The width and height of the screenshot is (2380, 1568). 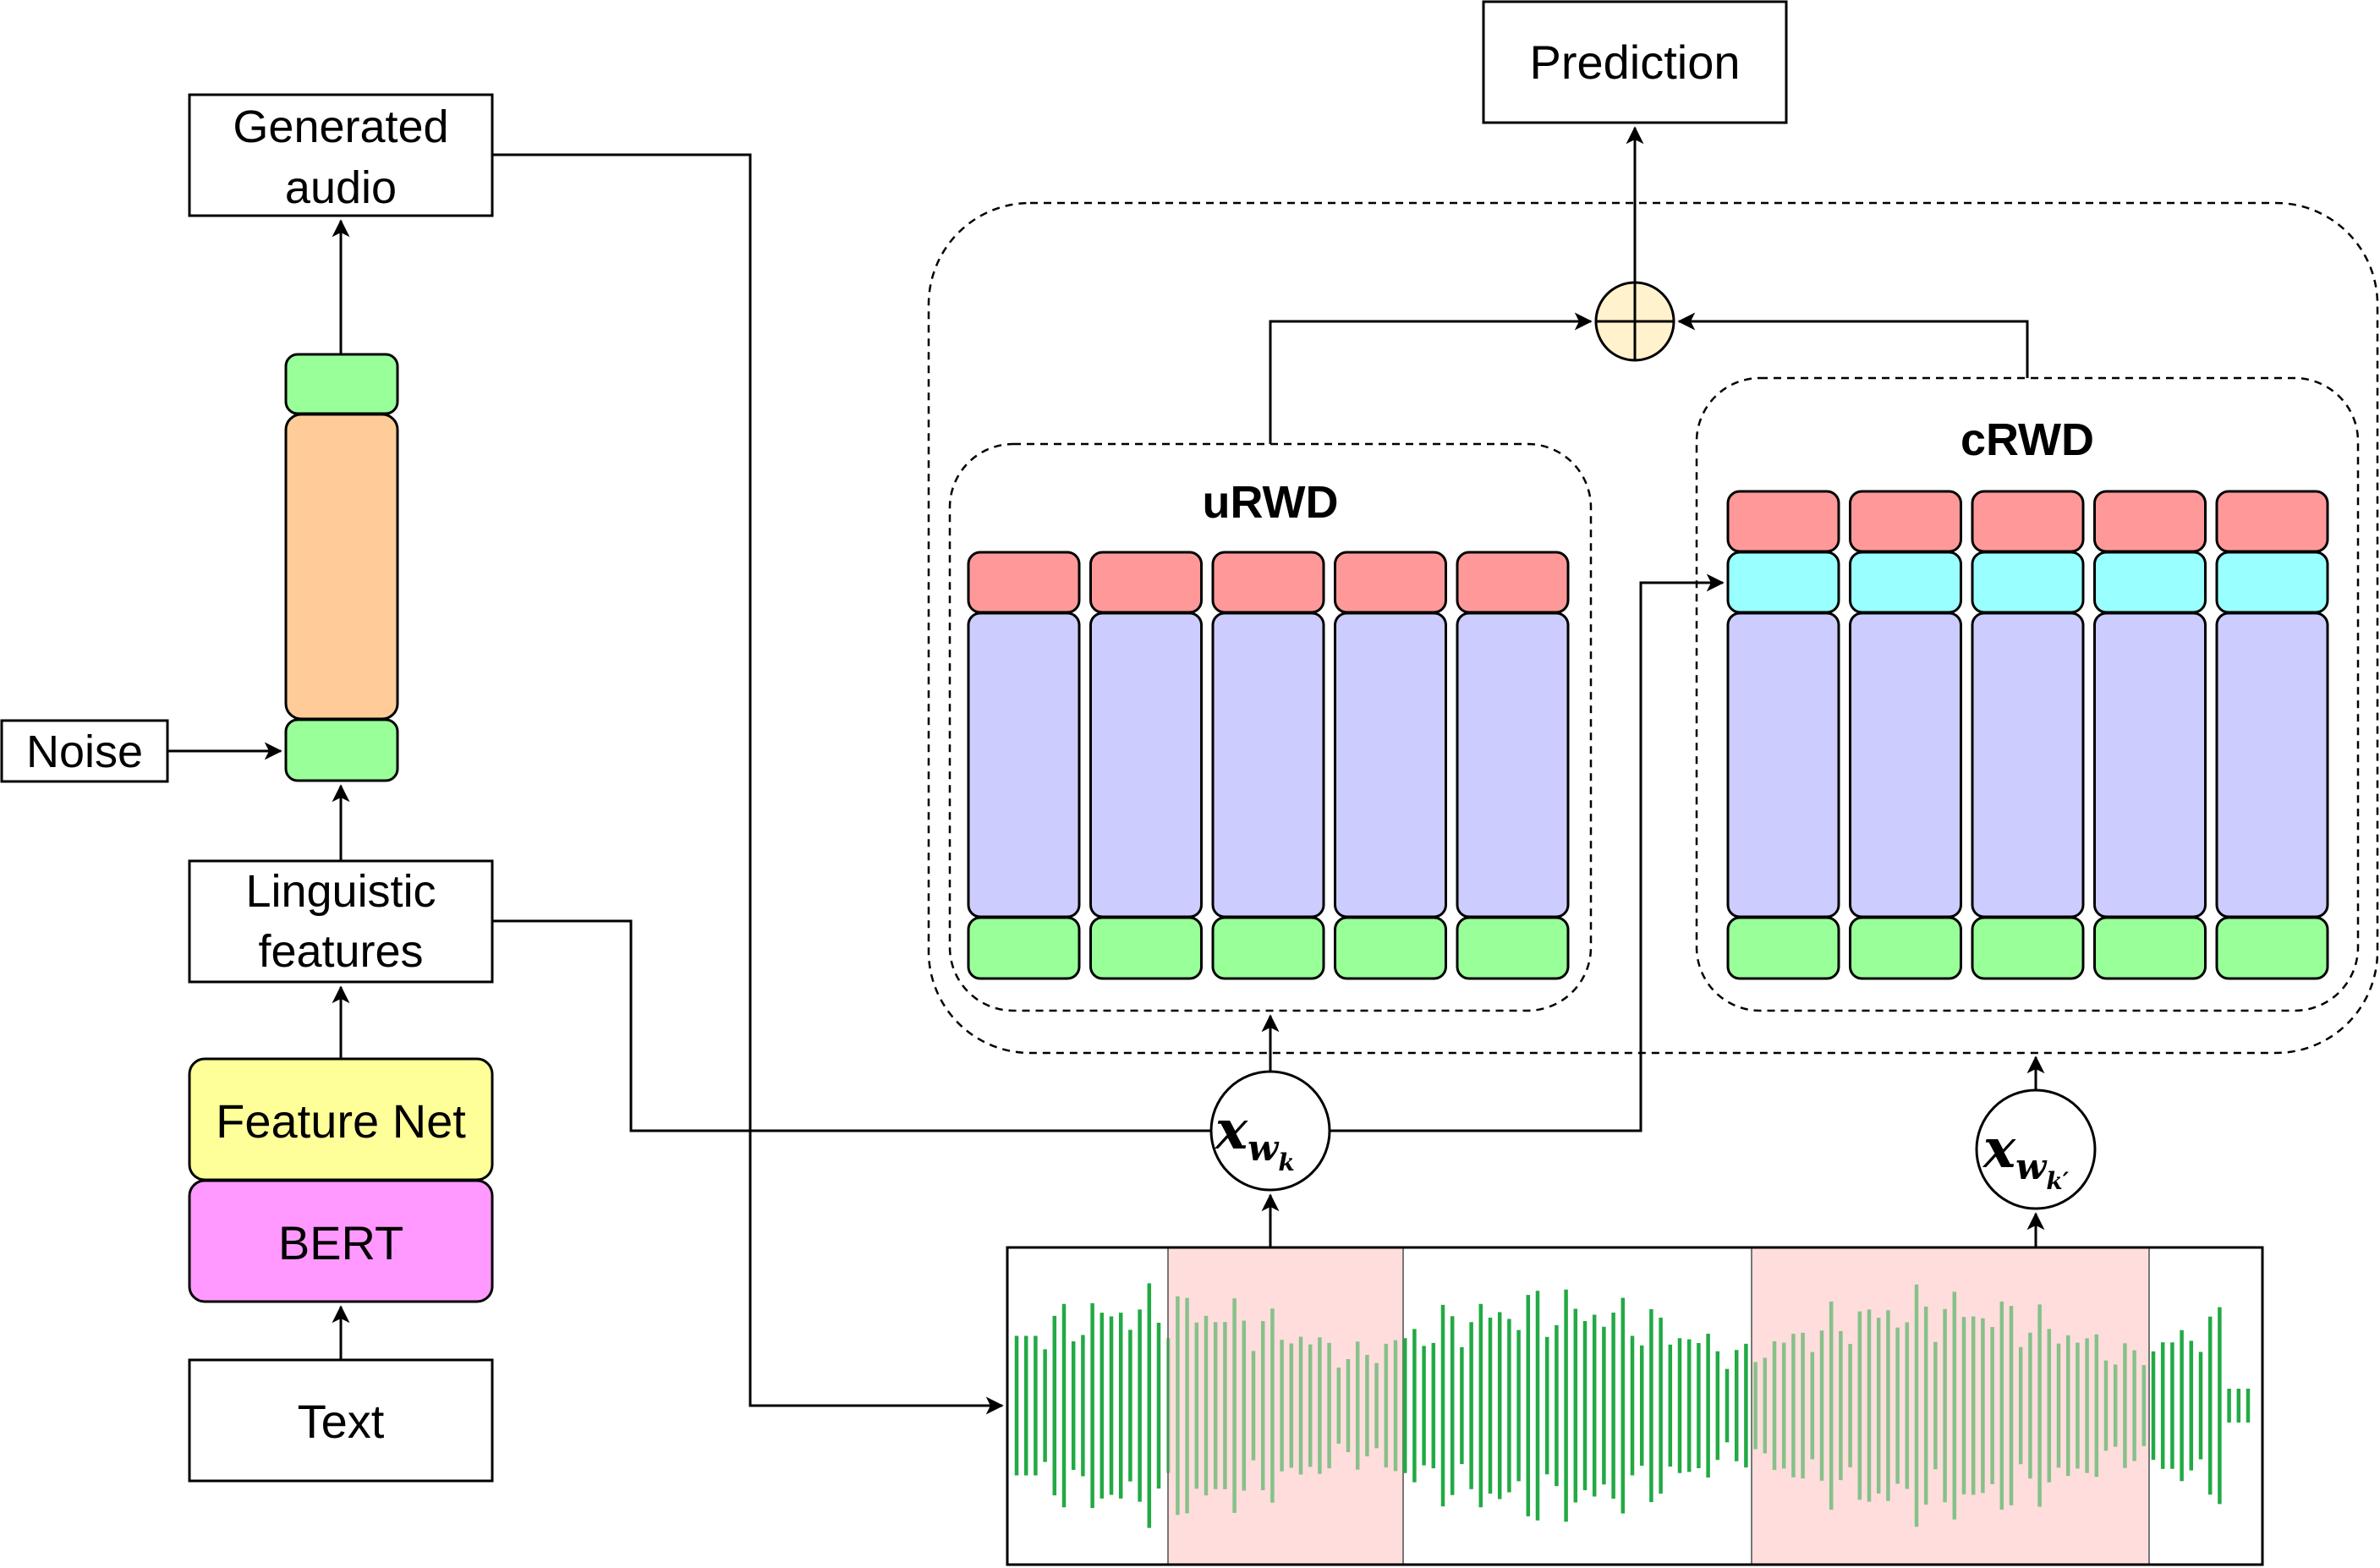 What do you see at coordinates (2028, 948) in the screenshot?
I see `crwd-column-3-base` at bounding box center [2028, 948].